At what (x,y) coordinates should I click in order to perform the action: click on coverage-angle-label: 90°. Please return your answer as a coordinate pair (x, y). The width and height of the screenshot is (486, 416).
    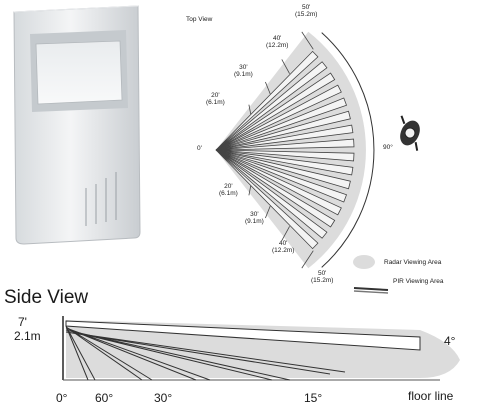
    Looking at the image, I should click on (388, 147).